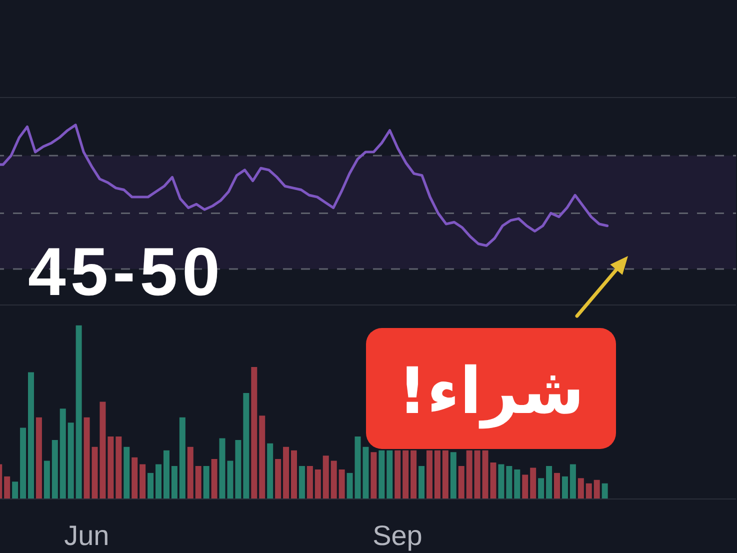 The width and height of the screenshot is (737, 553). I want to click on x-tick-label: Jun, so click(87, 535).